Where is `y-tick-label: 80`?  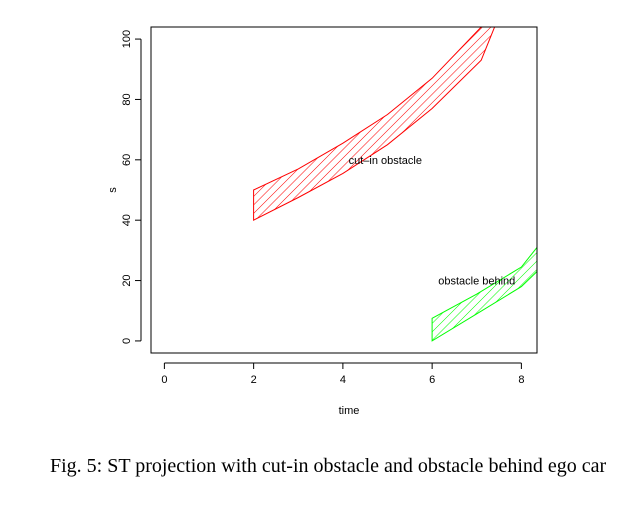 y-tick-label: 80 is located at coordinates (127, 99).